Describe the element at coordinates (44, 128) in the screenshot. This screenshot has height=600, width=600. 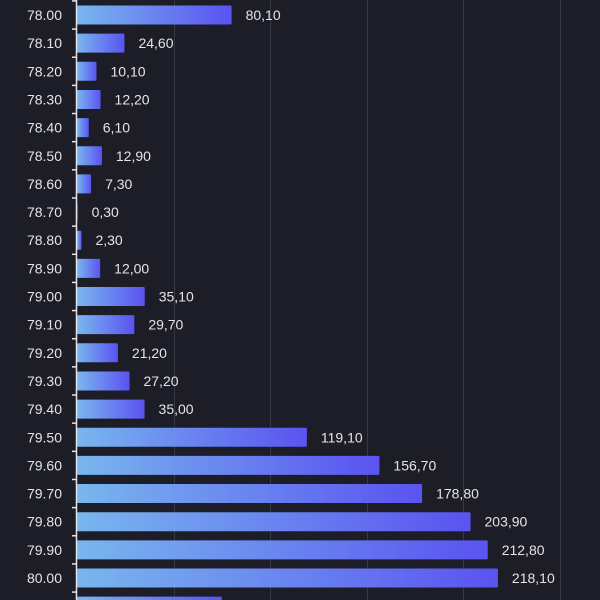
I see `category-label: 78.40` at that location.